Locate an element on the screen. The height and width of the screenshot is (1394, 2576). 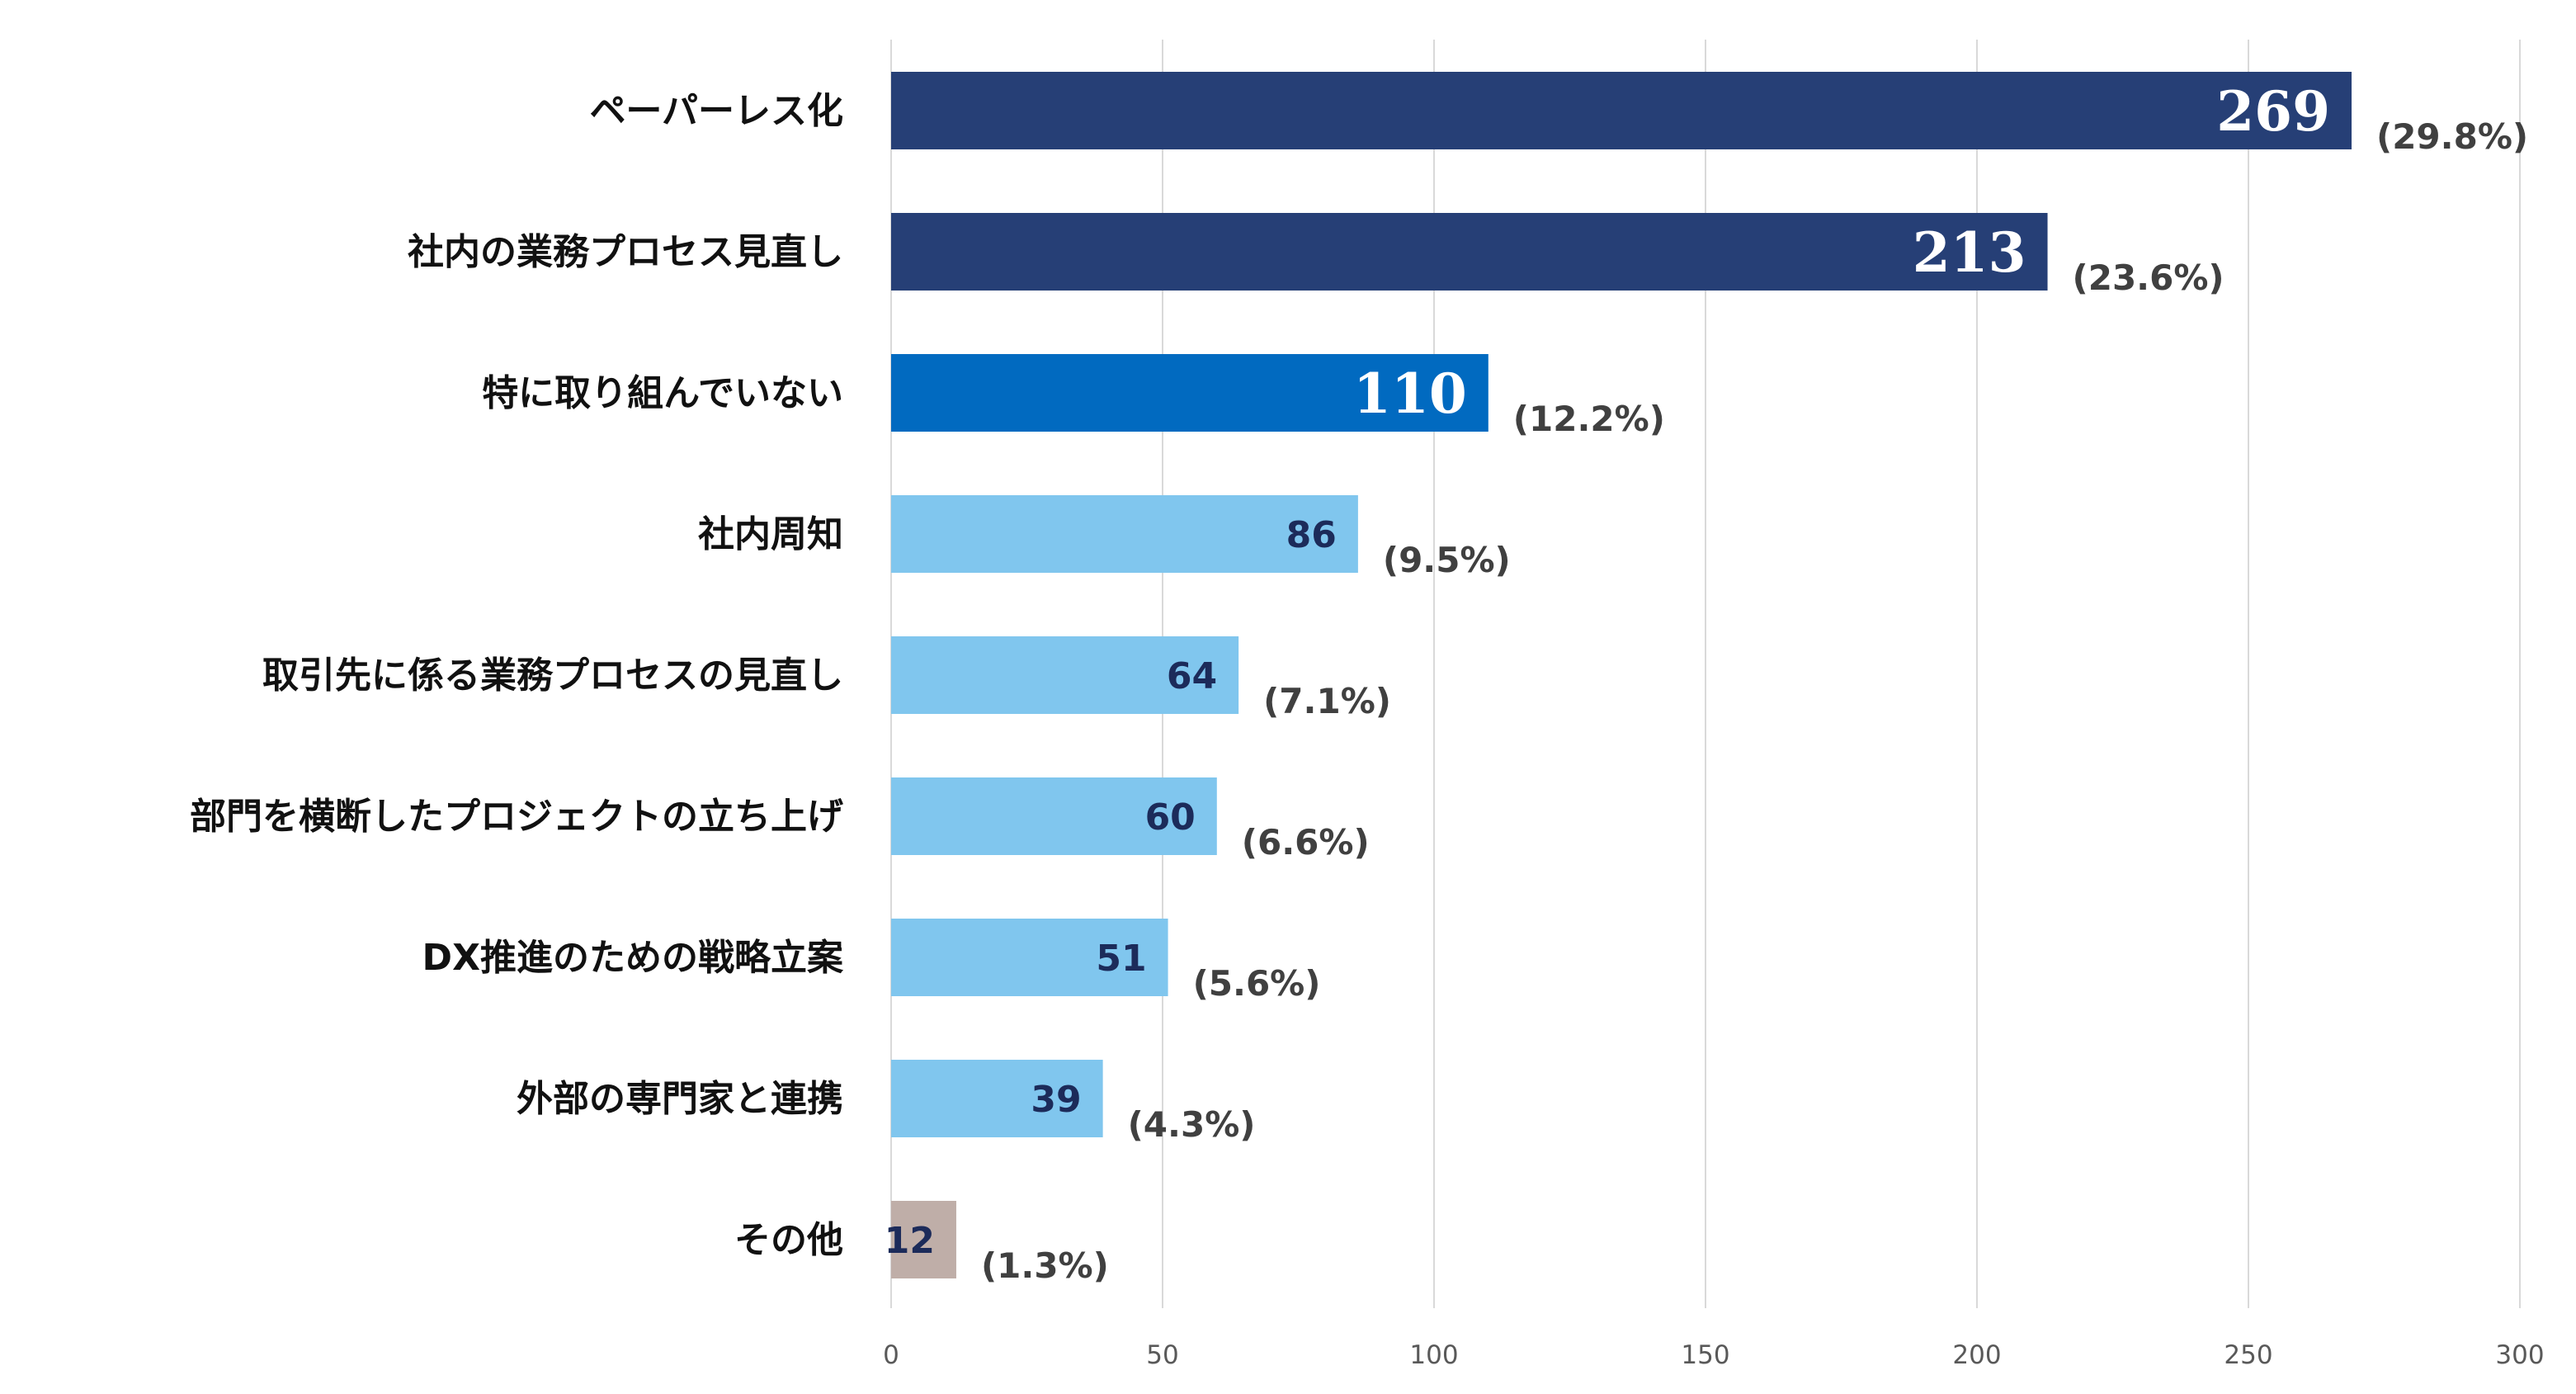
category-label: 取引先に係る業務プロセスの見直し is located at coordinates (552, 675).